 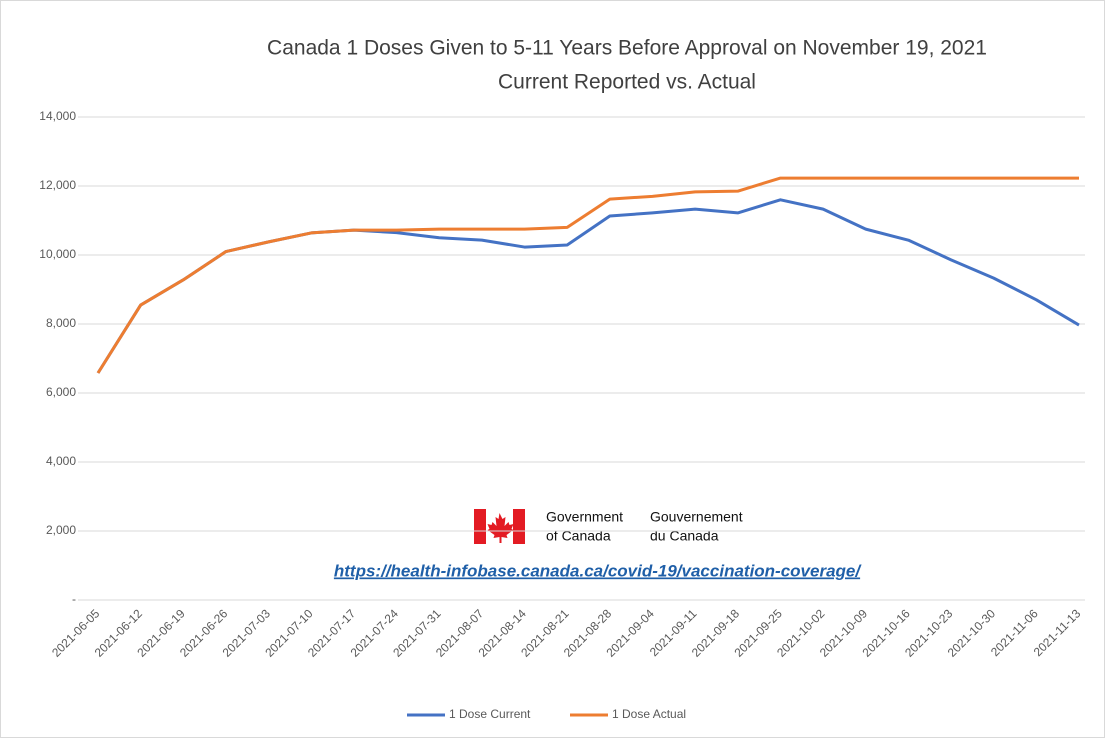 I want to click on chart-subtitle: Current Reported vs. Actual, so click(x=627, y=82).